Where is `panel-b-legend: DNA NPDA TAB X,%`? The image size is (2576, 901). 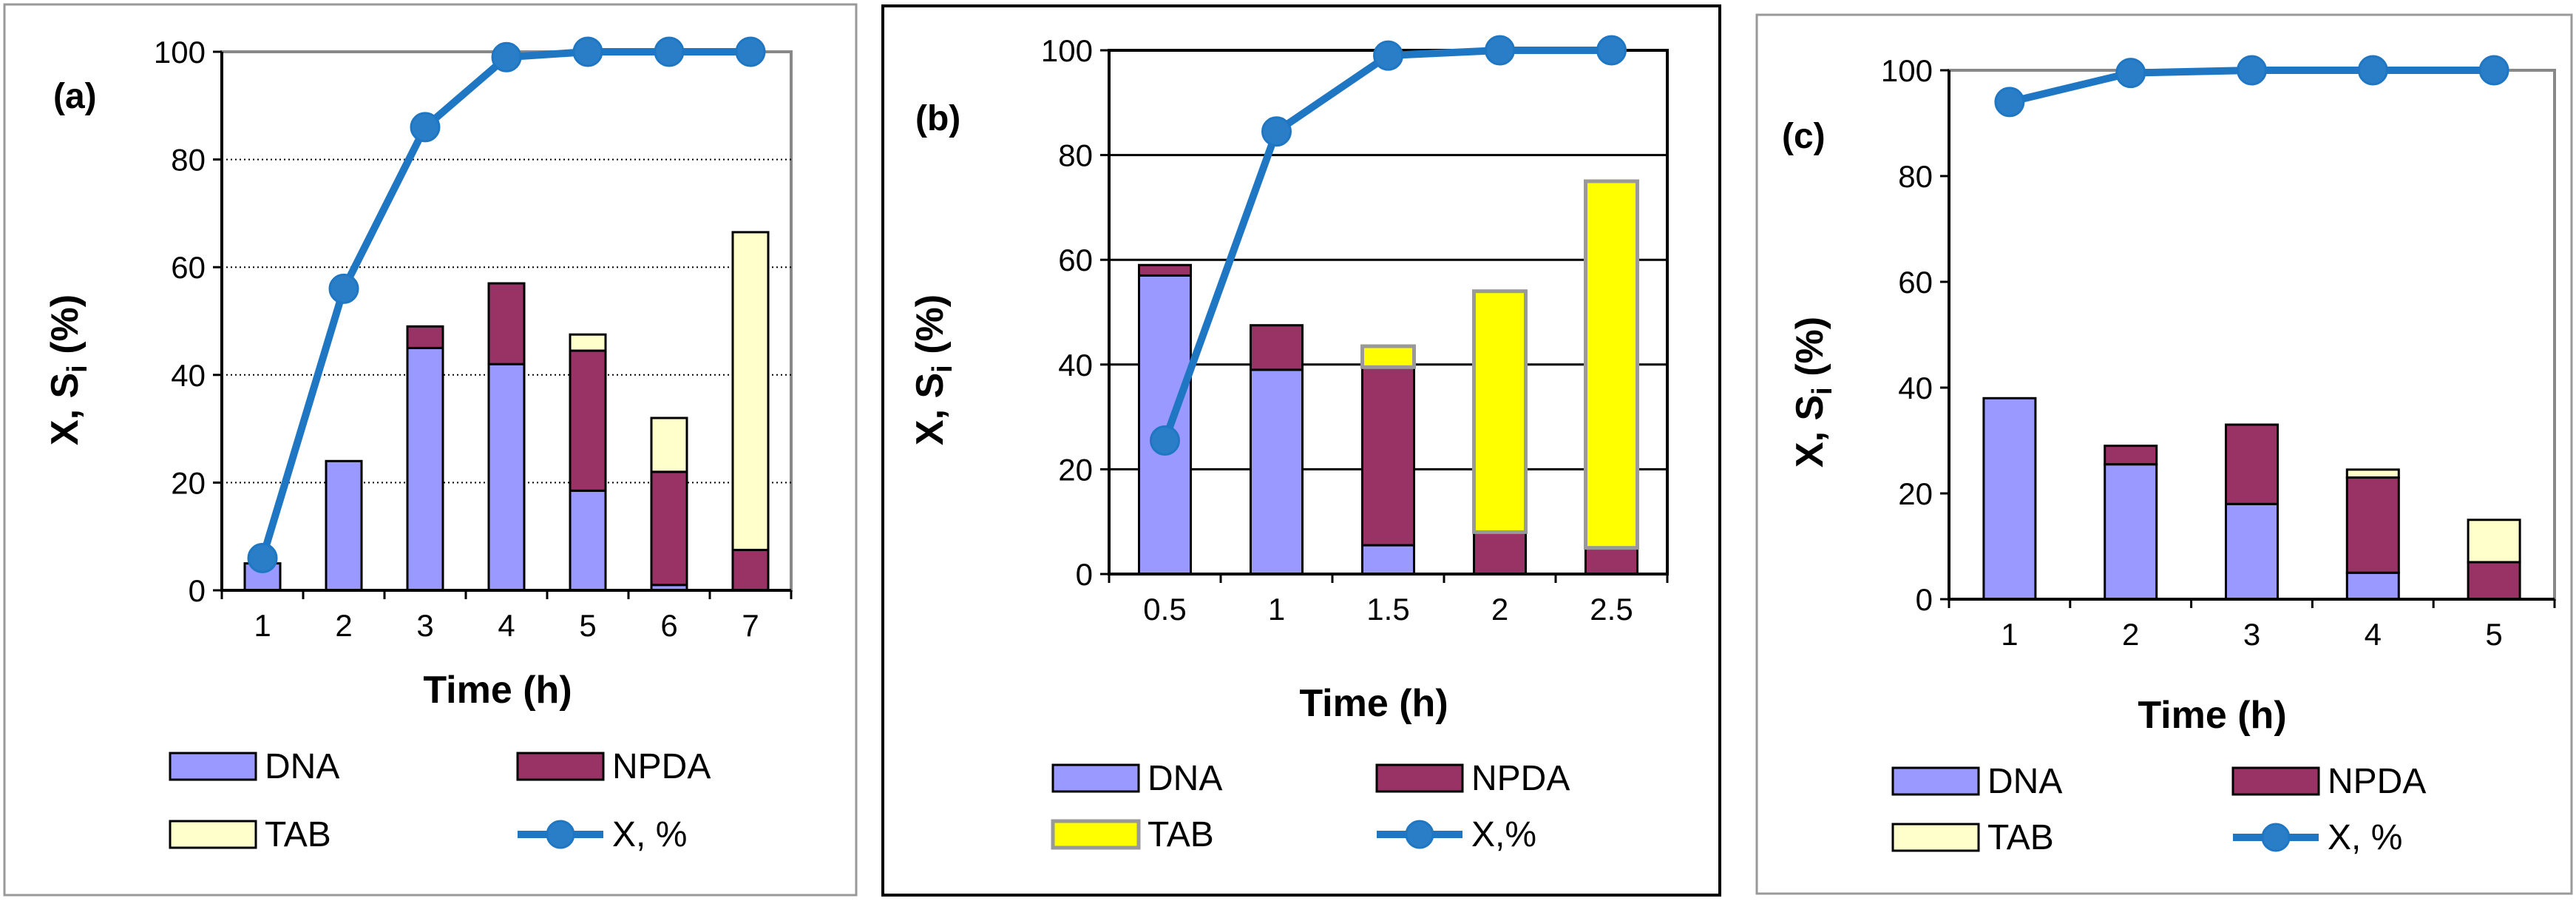 panel-b-legend: DNA NPDA TAB X,% is located at coordinates (1310, 807).